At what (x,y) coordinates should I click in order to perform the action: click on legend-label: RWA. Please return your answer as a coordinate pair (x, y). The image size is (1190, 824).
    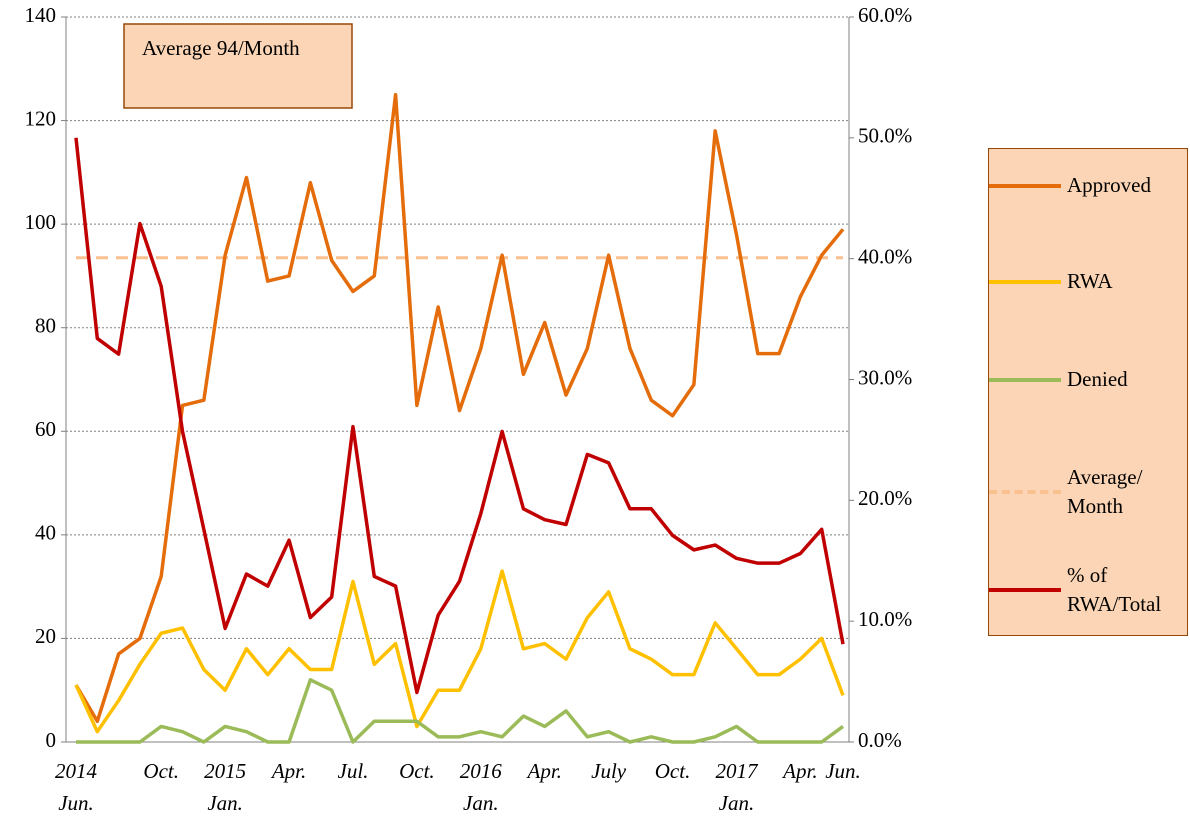
    Looking at the image, I should click on (1090, 281).